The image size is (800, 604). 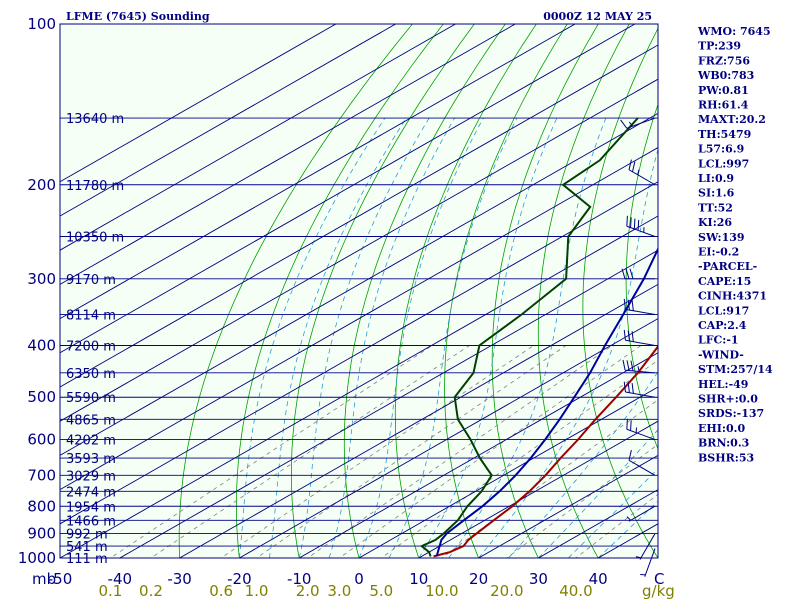 I want to click on pressure-tick-label: 800, so click(x=41, y=506).